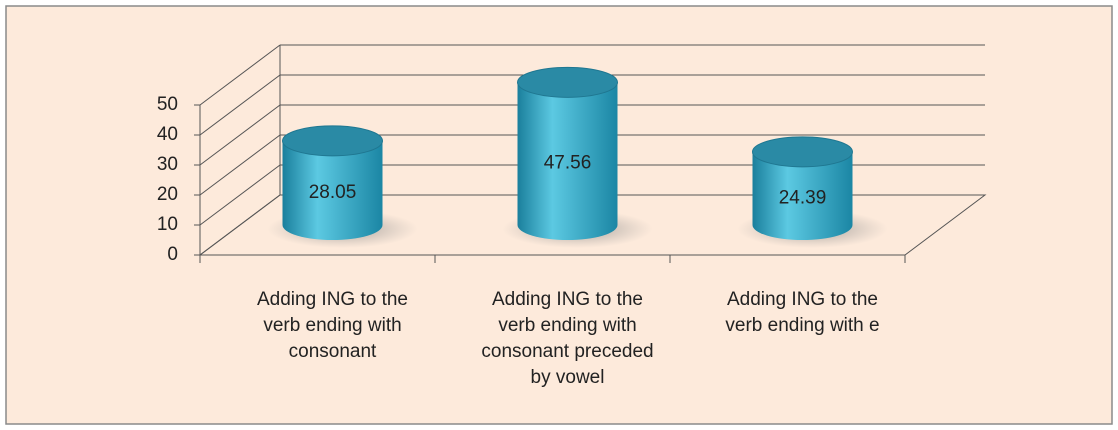 This screenshot has width=1118, height=430. I want to click on y-tick-label: 40, so click(167, 134).